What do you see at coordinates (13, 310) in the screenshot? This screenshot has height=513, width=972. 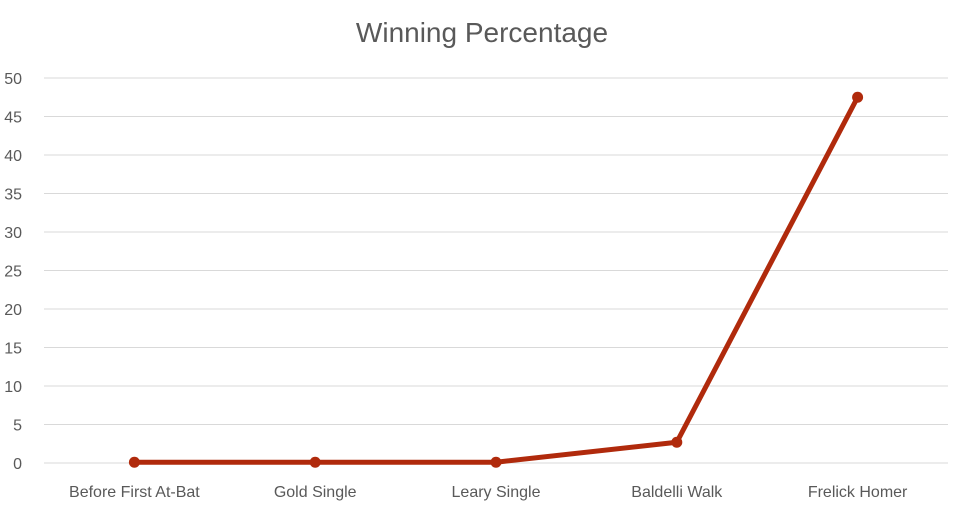 I see `y-tick-label: 20` at bounding box center [13, 310].